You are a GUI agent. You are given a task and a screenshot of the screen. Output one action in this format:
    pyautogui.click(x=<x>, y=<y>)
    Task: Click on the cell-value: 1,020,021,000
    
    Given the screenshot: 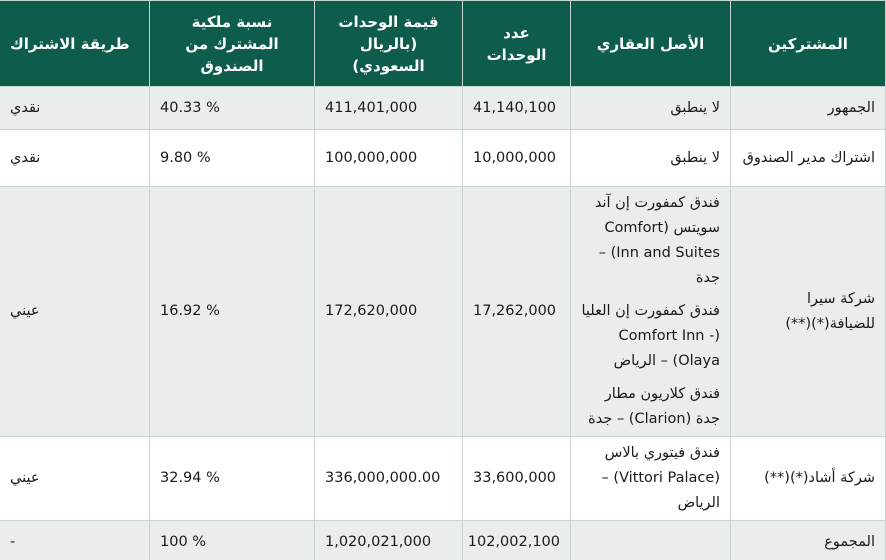 What is the action you would take?
    pyautogui.click(x=388, y=540)
    